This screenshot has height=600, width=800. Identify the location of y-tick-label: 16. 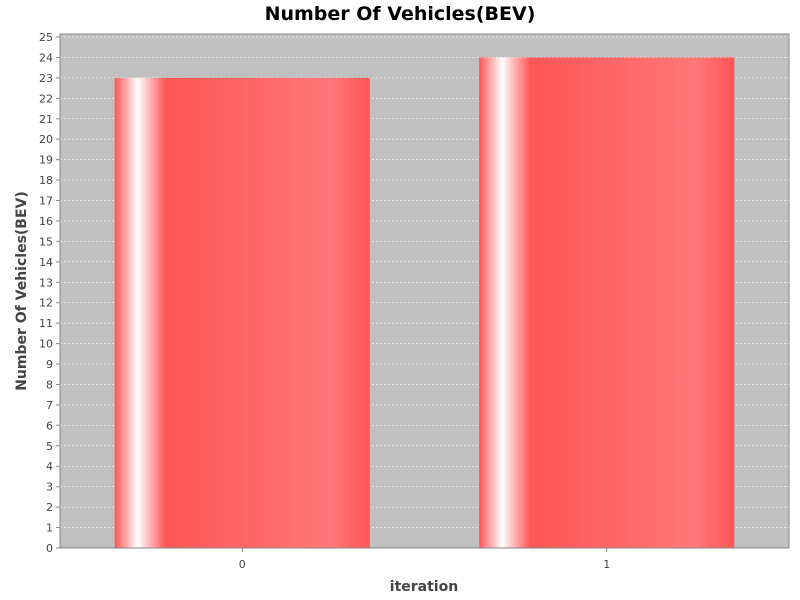
(46, 221).